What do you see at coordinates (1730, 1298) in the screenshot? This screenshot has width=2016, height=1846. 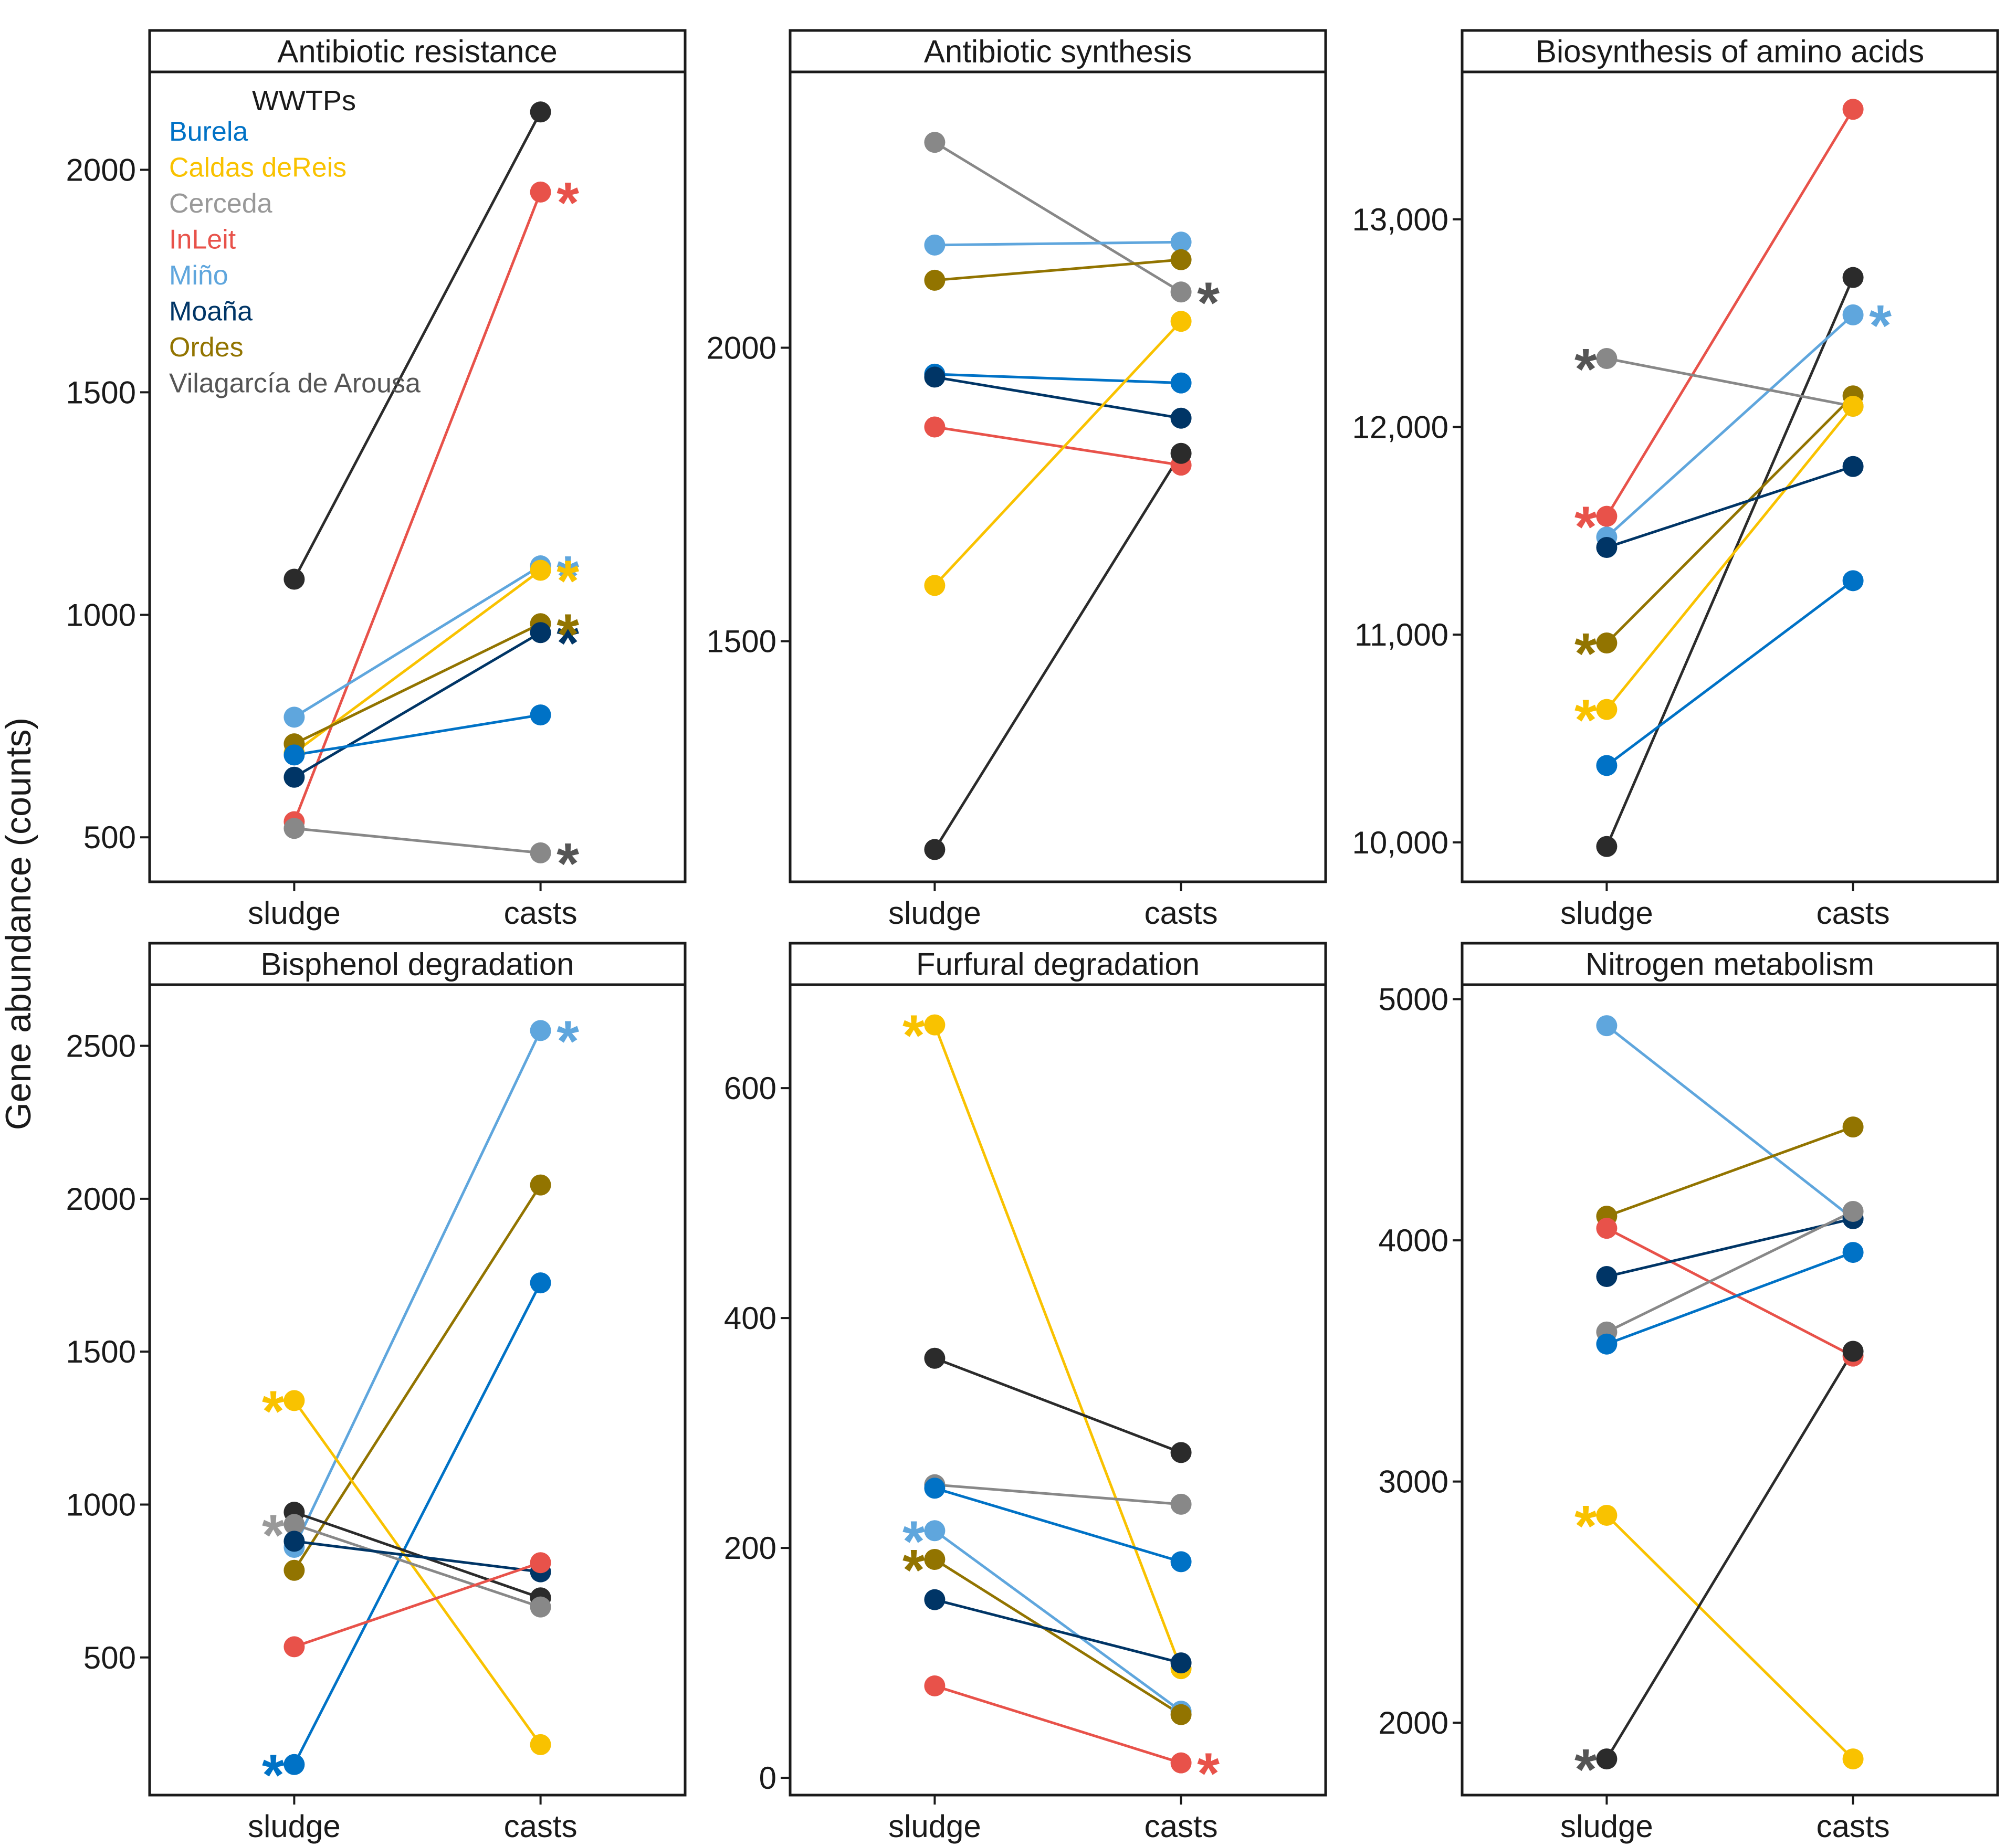 I see `panel-6-line-burela` at bounding box center [1730, 1298].